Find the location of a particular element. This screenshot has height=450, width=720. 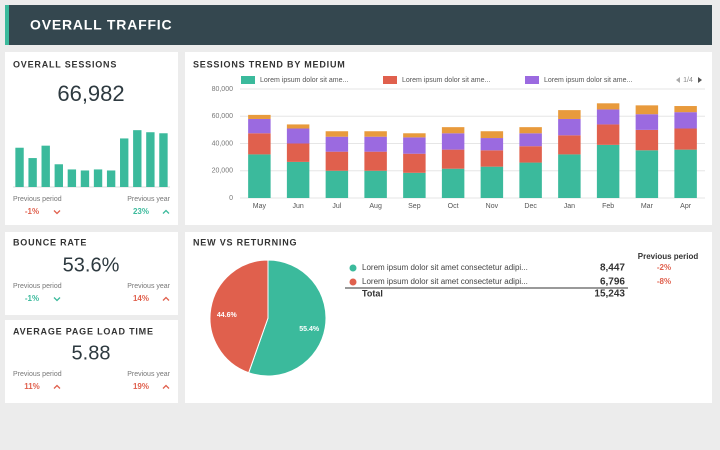

x-tick-label: Nov is located at coordinates (492, 206).